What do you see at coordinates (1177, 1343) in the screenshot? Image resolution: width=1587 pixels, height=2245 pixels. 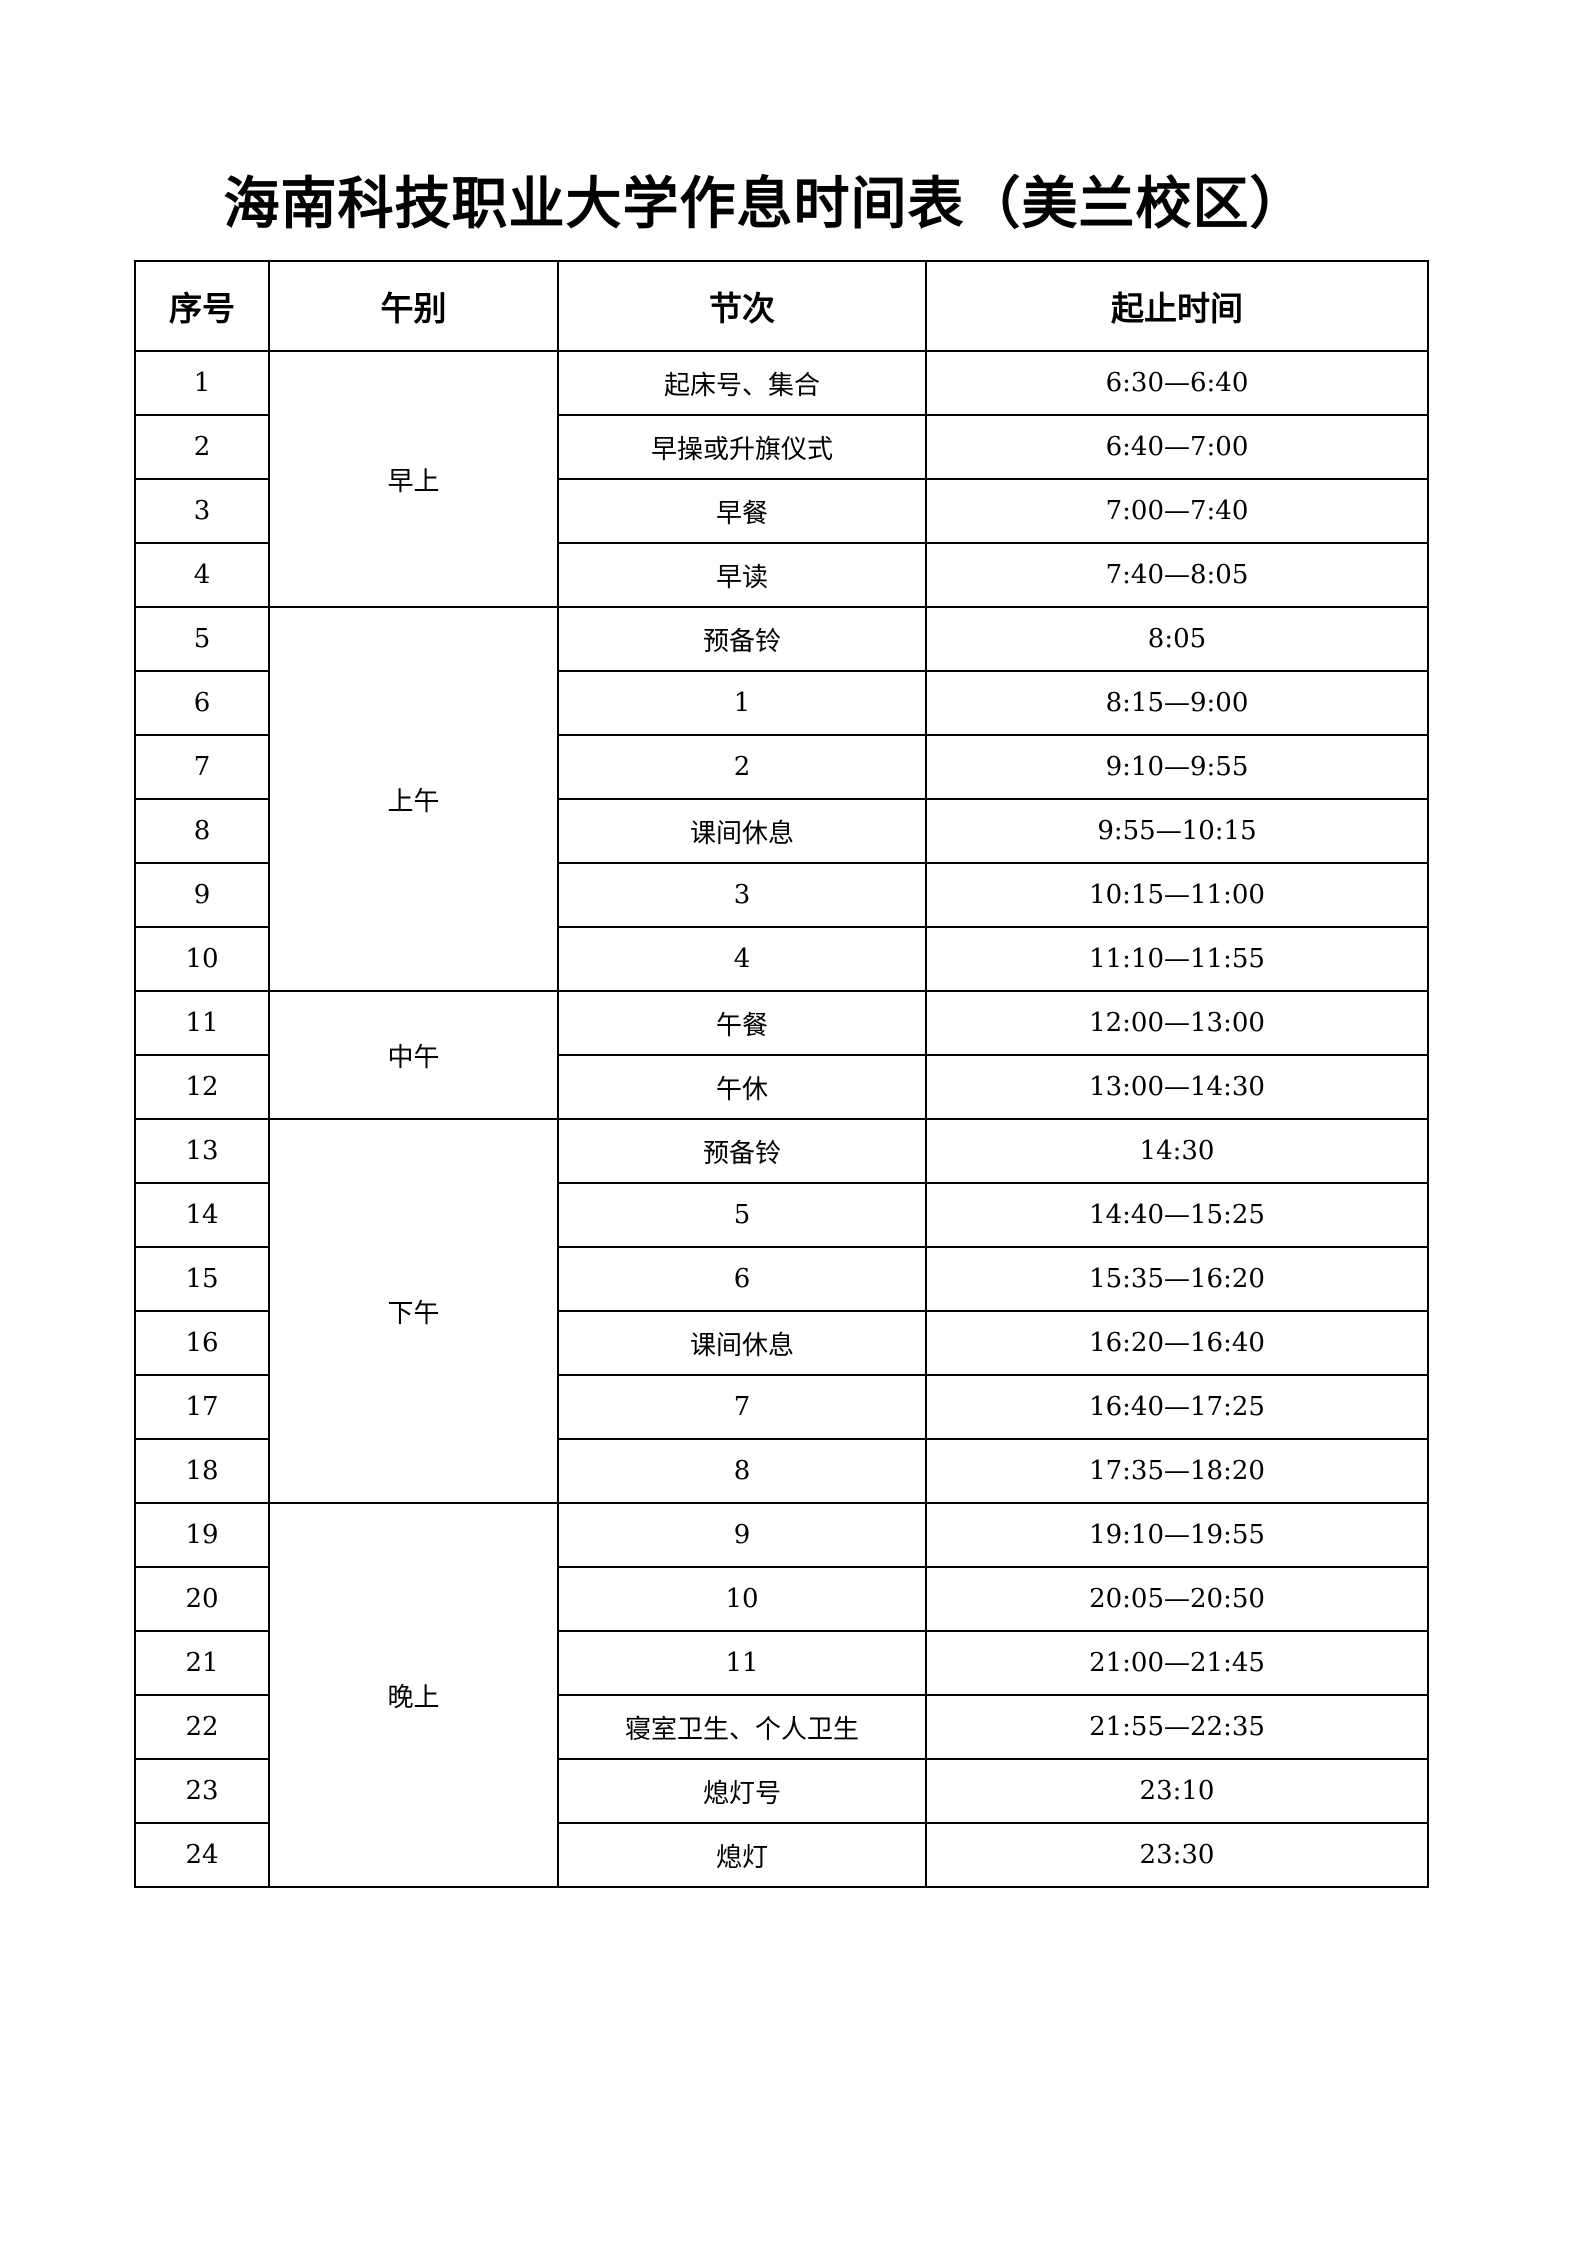 I see `time-cell: 16:20—16:40` at bounding box center [1177, 1343].